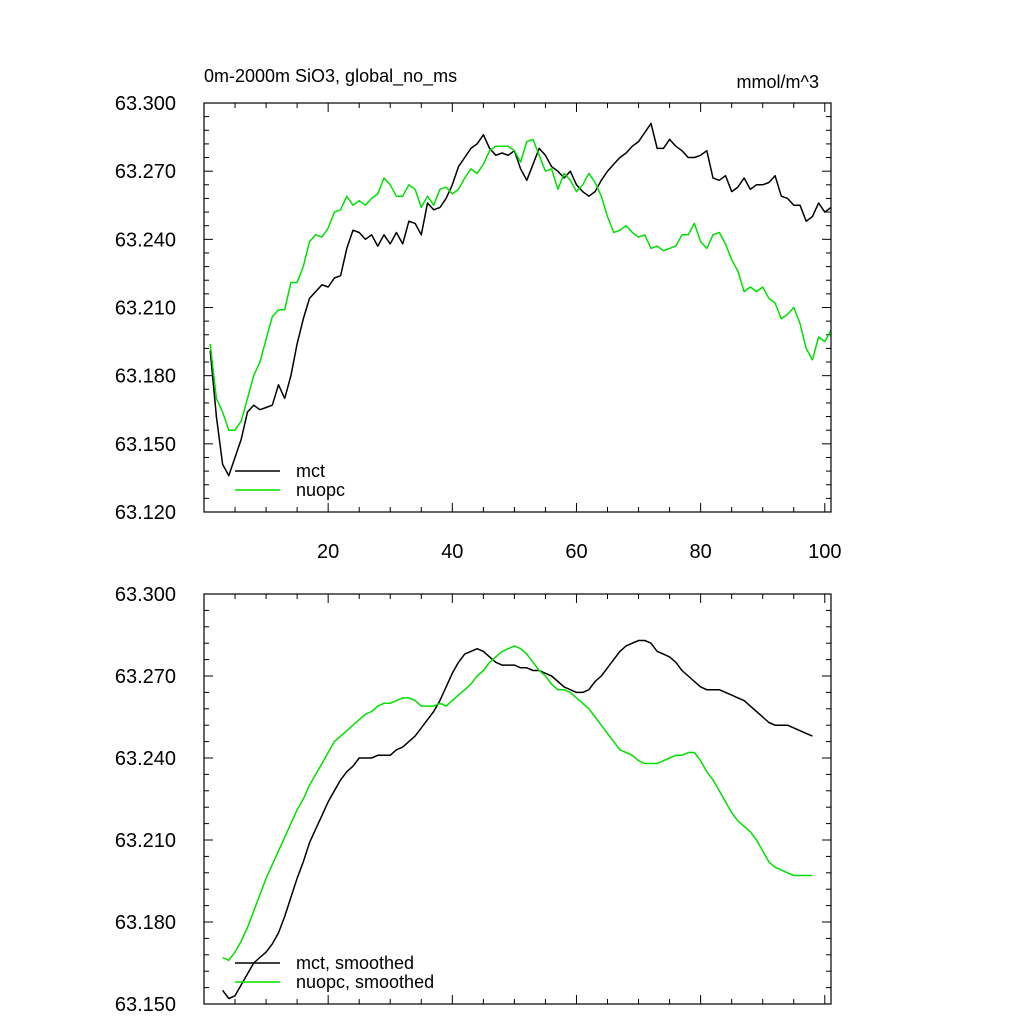 Image resolution: width=1024 pixels, height=1024 pixels. Describe the element at coordinates (778, 82) in the screenshot. I see `units-label: mmol/m^3` at that location.